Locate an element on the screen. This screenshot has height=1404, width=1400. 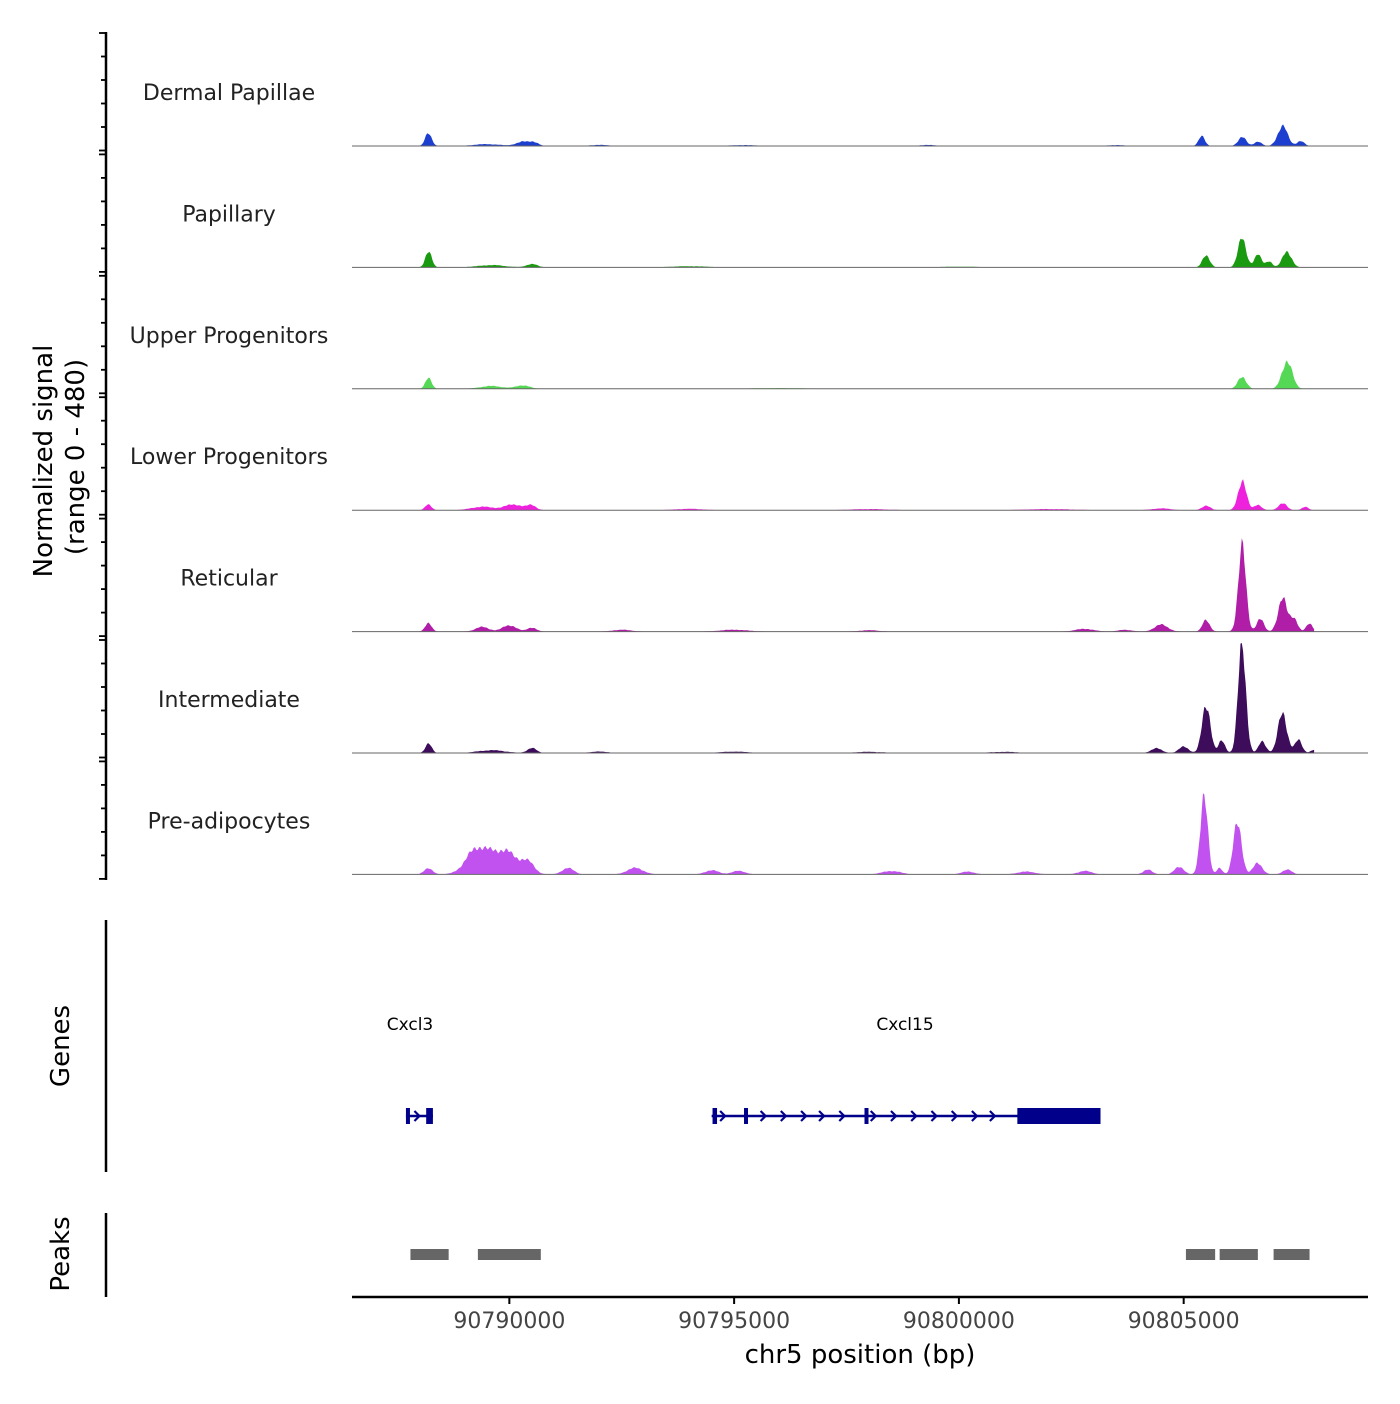
track-upper-progenitors: Upper Progenitors is located at coordinates (749, 357).